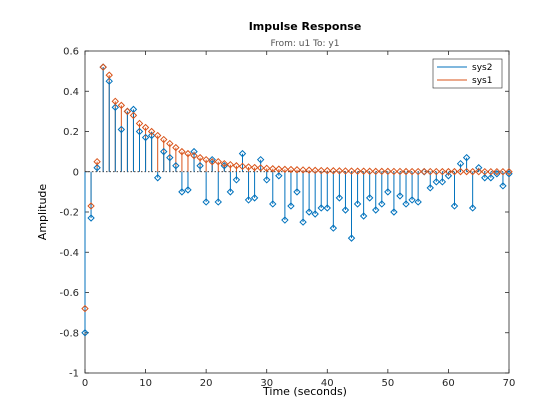 The image size is (560, 420). Describe the element at coordinates (482, 68) in the screenshot. I see `legend-label-sys2: sys2` at that location.